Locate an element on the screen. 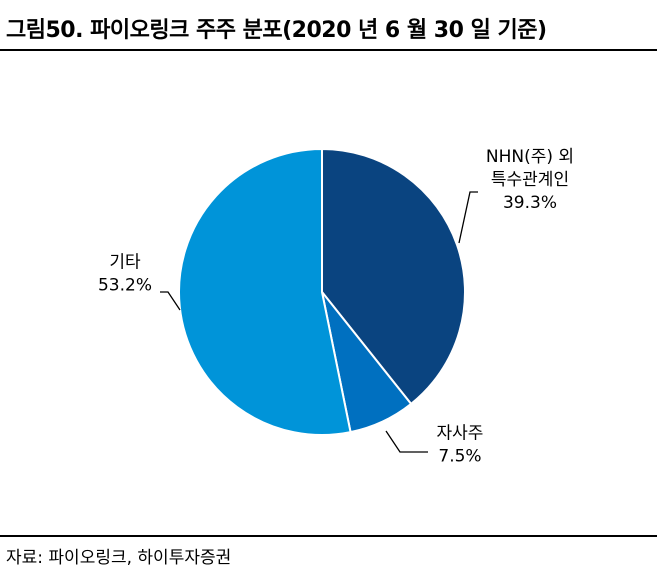 The height and width of the screenshot is (573, 657). source-note: 자료: 파이오링크, 하이투자증권 is located at coordinates (119, 558).